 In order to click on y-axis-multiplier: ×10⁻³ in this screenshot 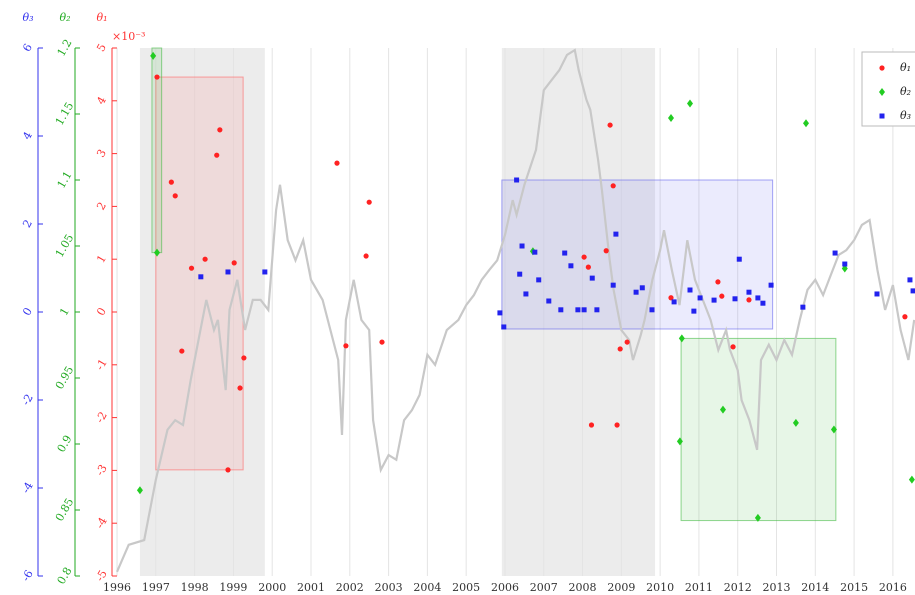, I will do `click(128, 36)`.